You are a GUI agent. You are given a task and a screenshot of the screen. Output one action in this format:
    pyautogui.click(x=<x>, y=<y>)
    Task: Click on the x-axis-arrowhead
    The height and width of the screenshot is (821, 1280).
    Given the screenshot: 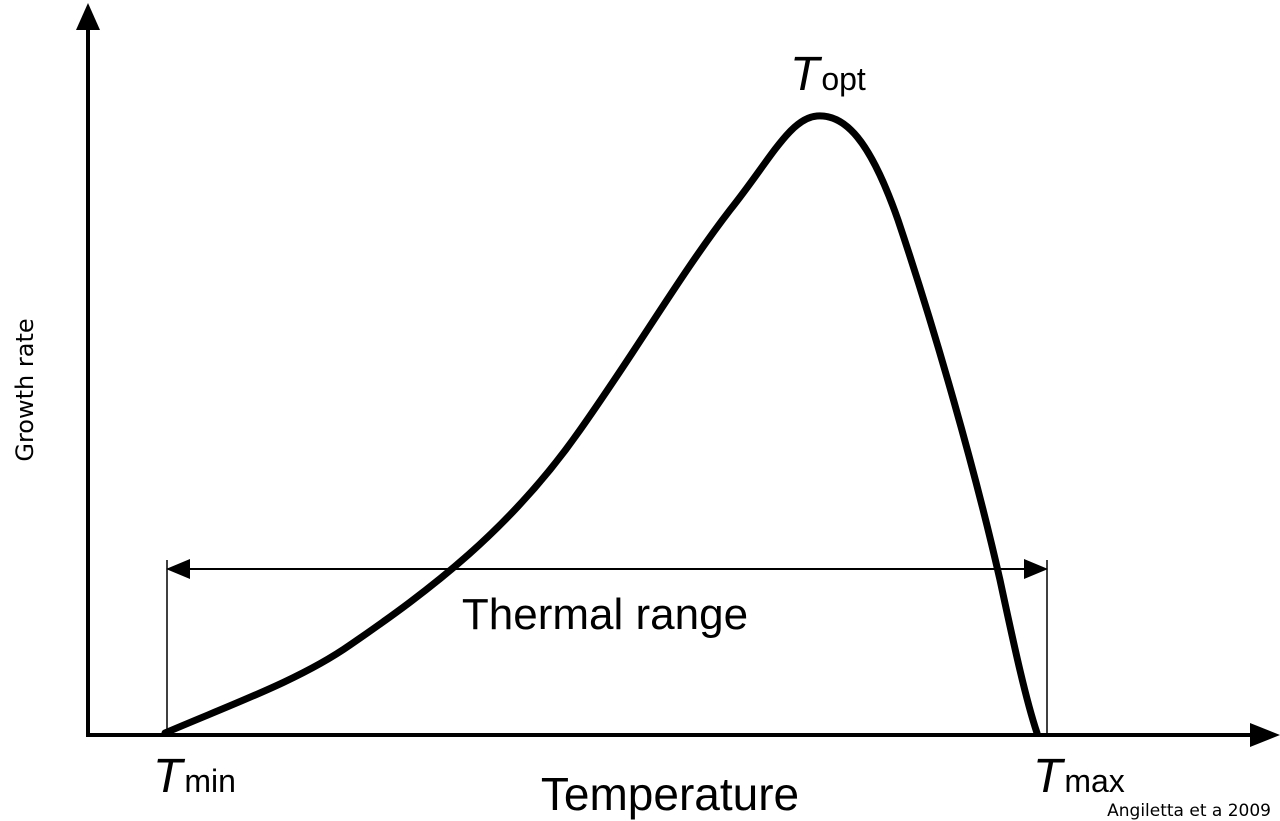 What is the action you would take?
    pyautogui.click(x=1265, y=735)
    